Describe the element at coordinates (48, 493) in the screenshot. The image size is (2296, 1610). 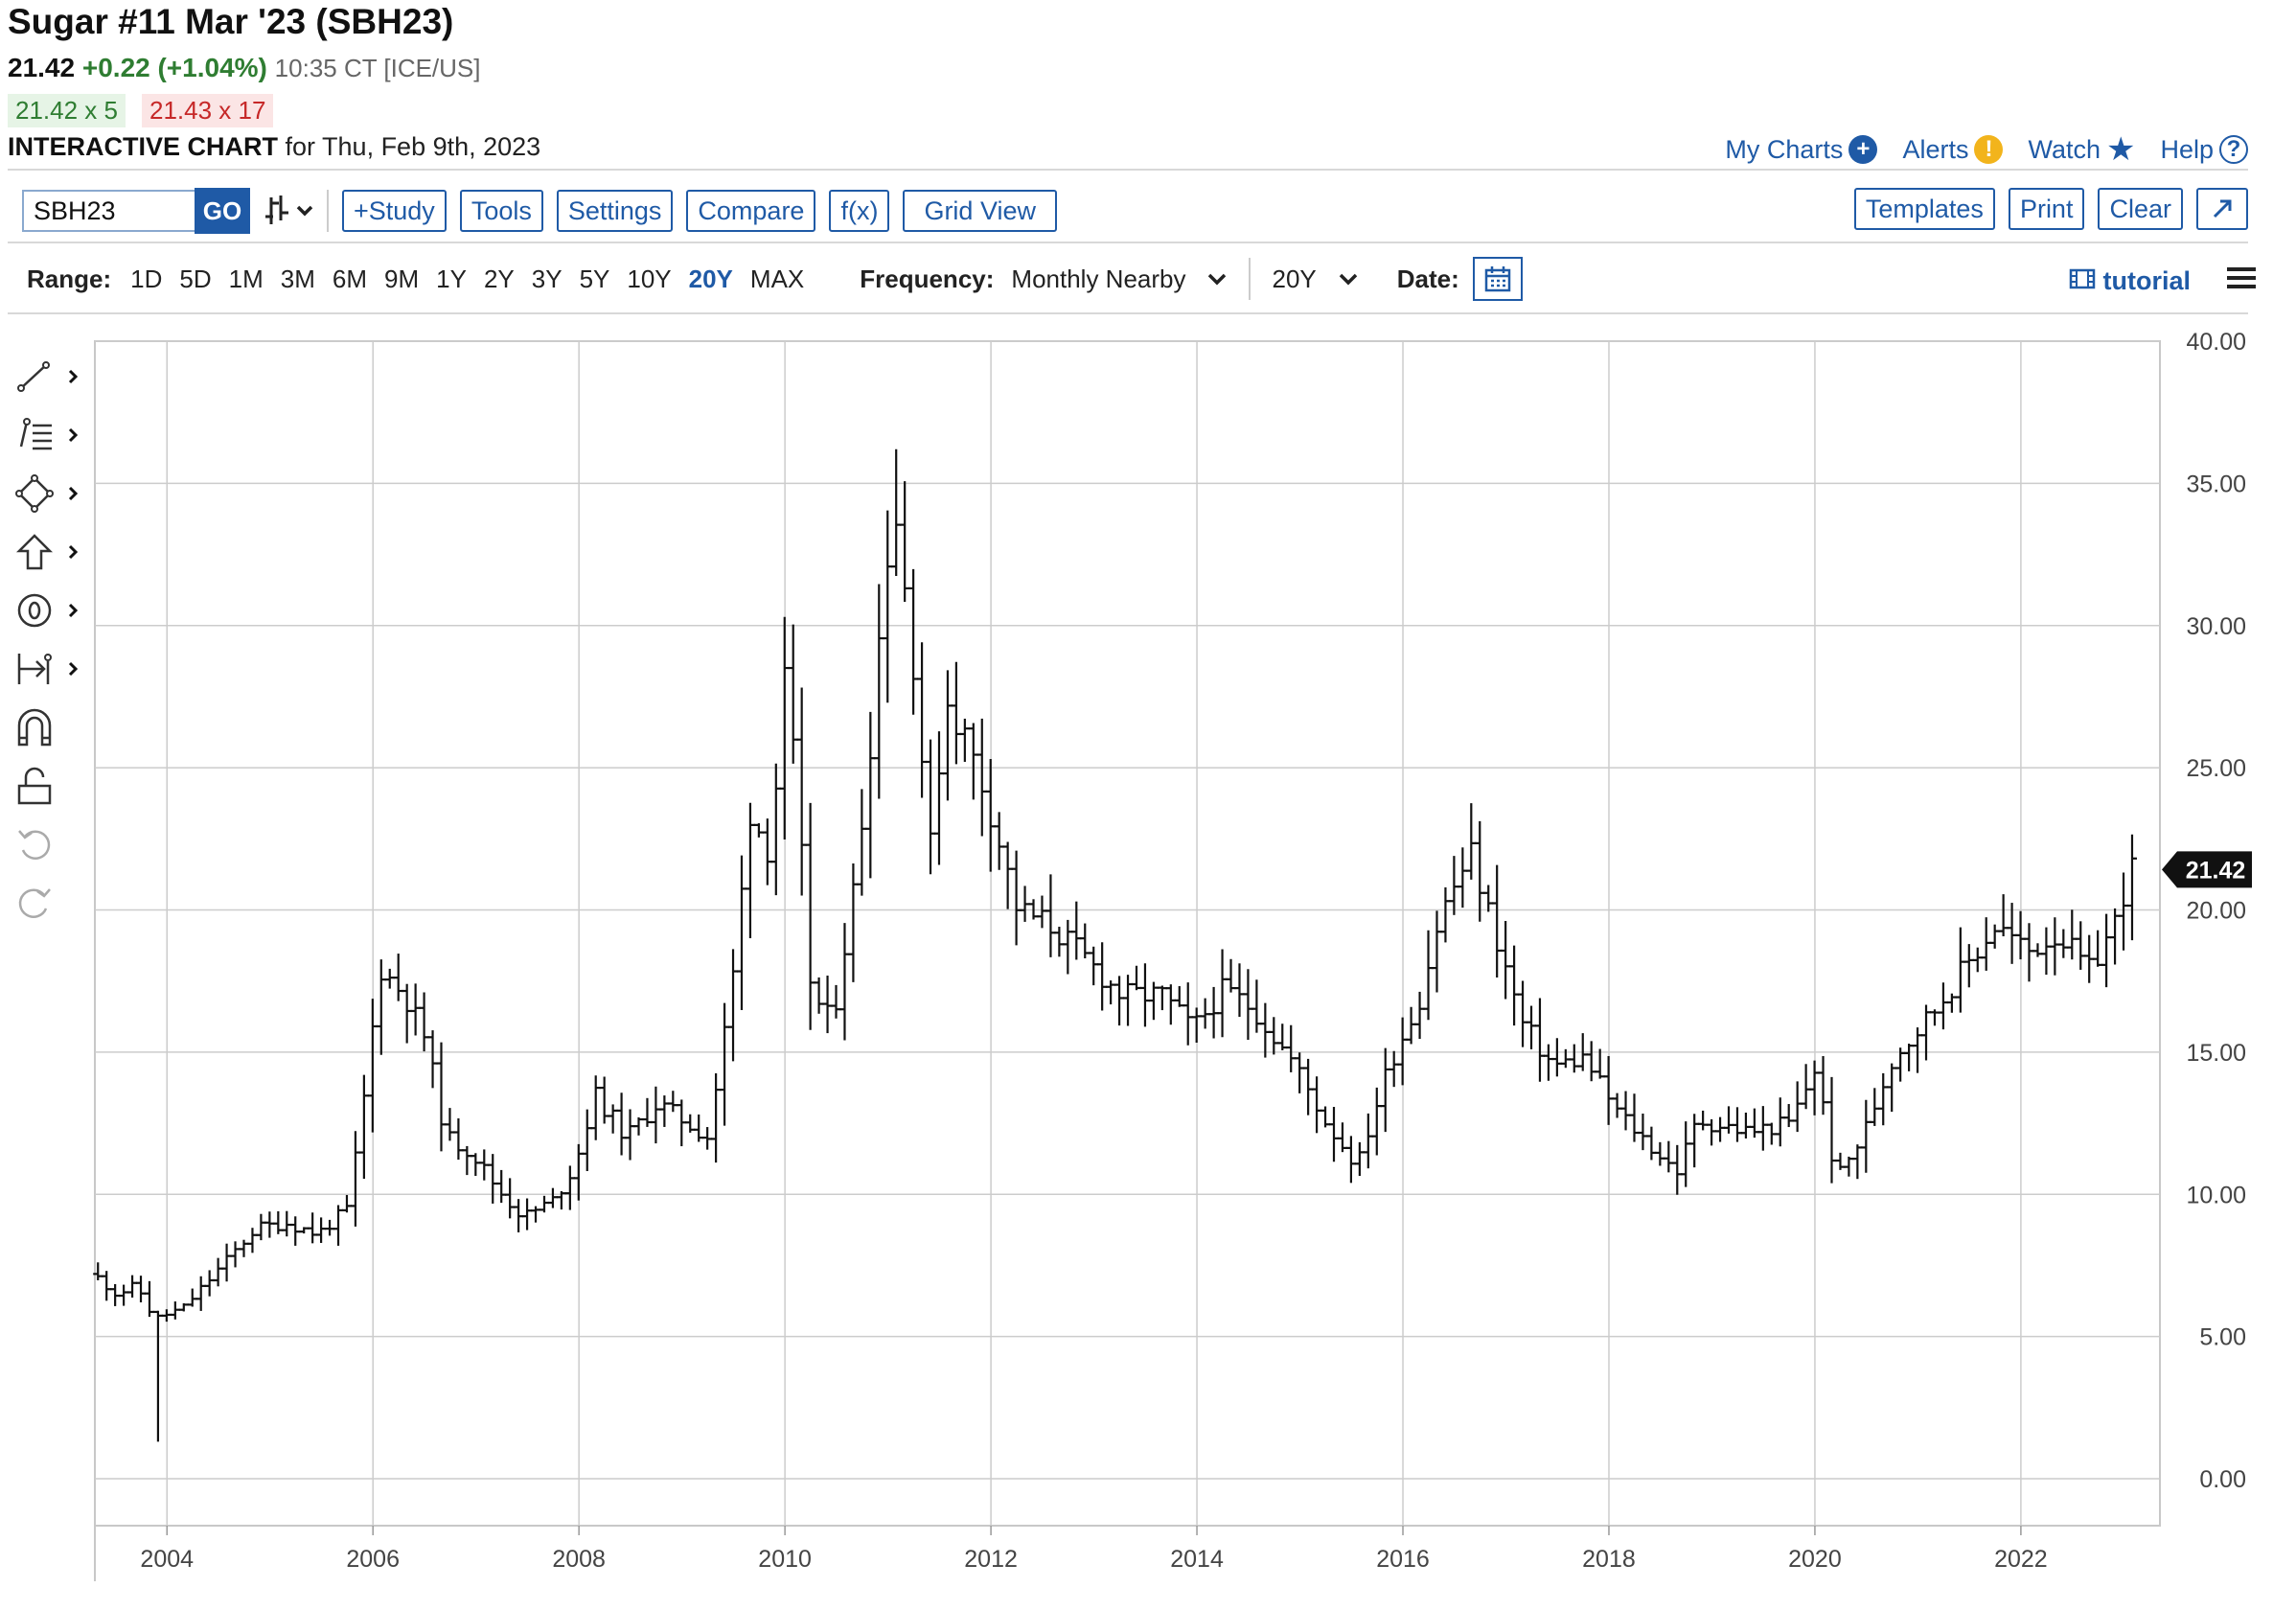
I see `shape-tool-icon` at that location.